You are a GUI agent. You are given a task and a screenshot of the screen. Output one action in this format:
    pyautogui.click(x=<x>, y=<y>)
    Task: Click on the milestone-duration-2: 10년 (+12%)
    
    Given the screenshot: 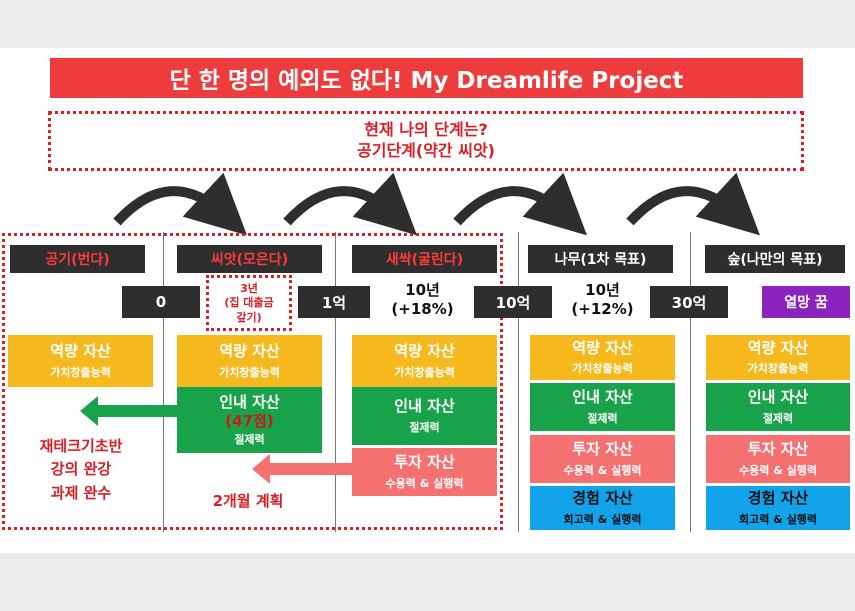 What is the action you would take?
    pyautogui.click(x=602, y=299)
    